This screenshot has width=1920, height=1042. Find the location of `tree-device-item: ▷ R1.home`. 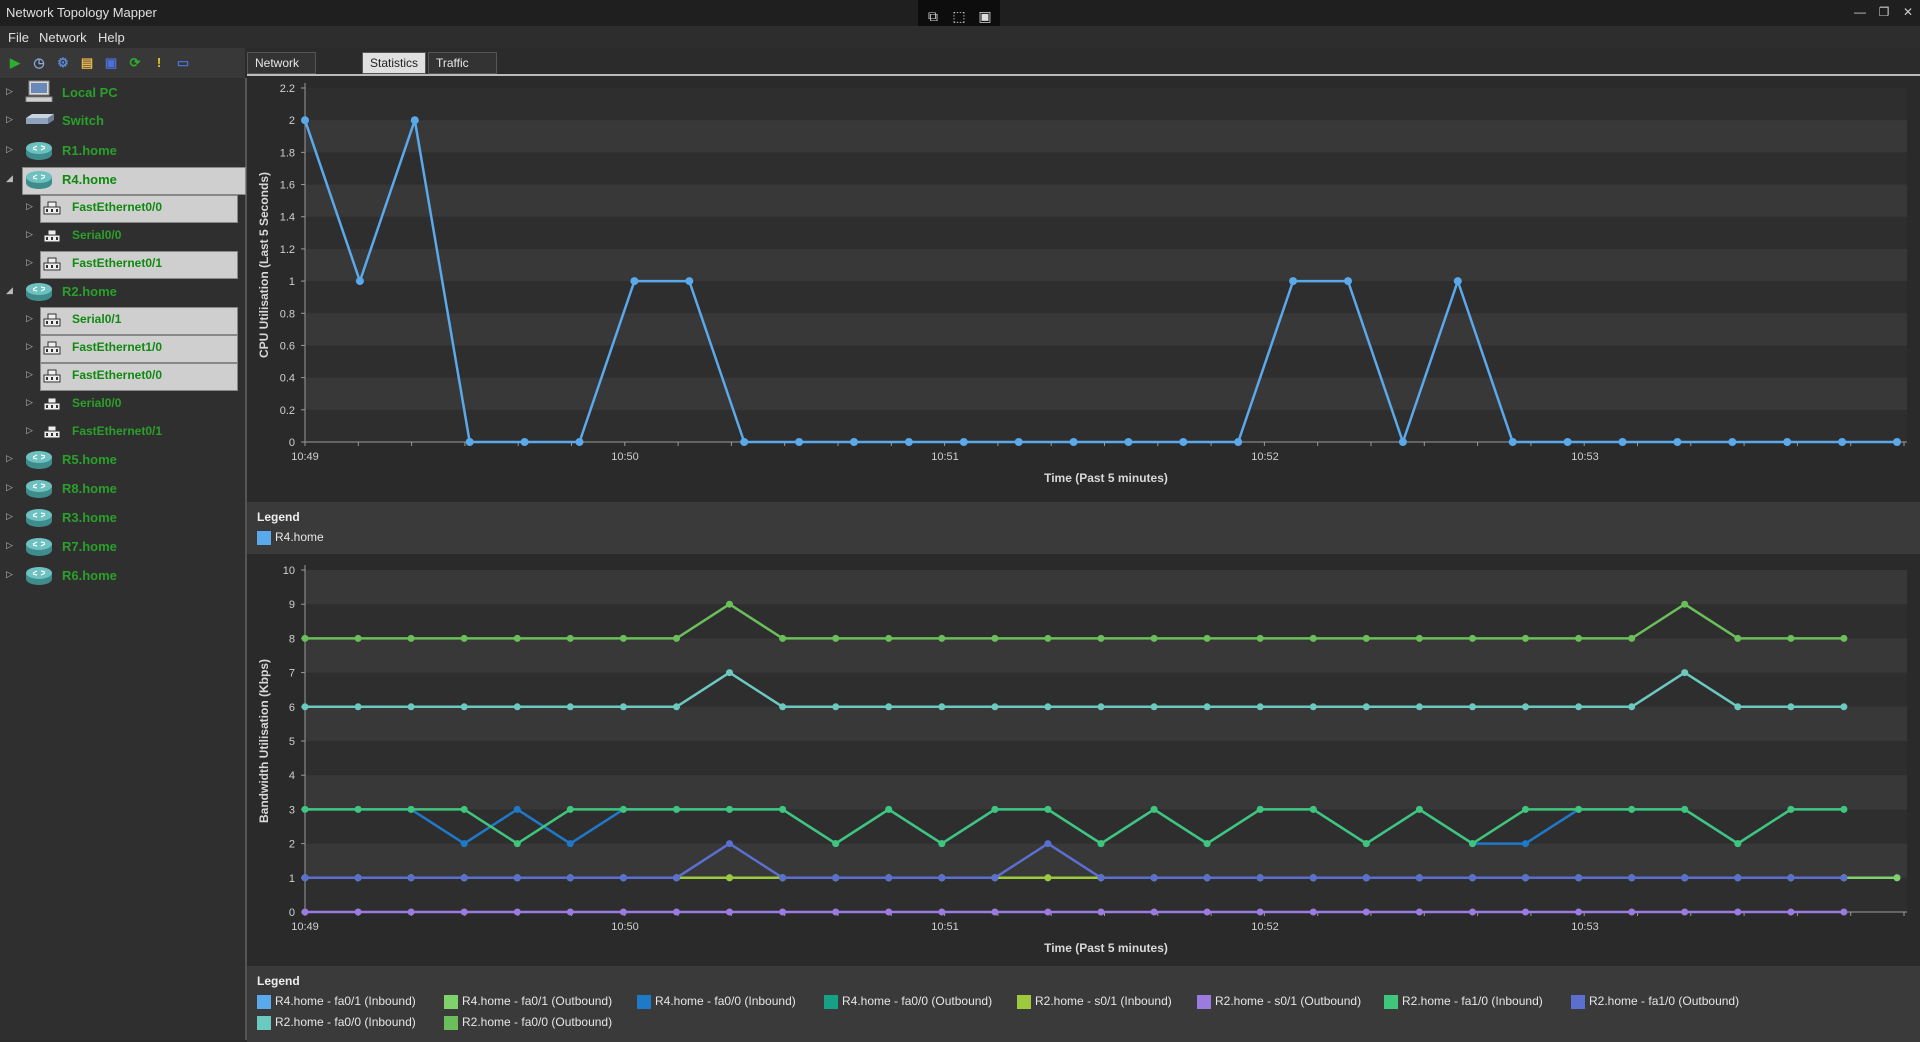

tree-device-item: ▷ R1.home is located at coordinates (123, 151).